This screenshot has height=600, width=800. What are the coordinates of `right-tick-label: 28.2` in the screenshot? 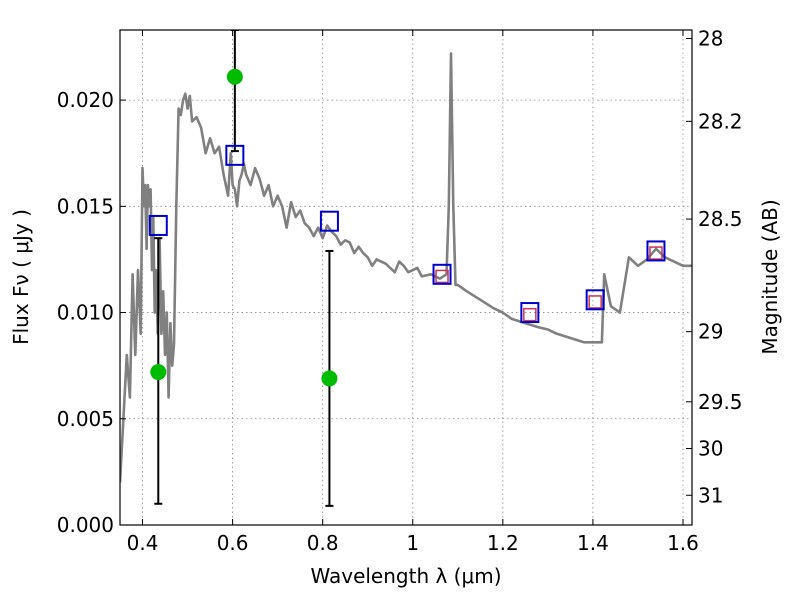 It's located at (720, 121).